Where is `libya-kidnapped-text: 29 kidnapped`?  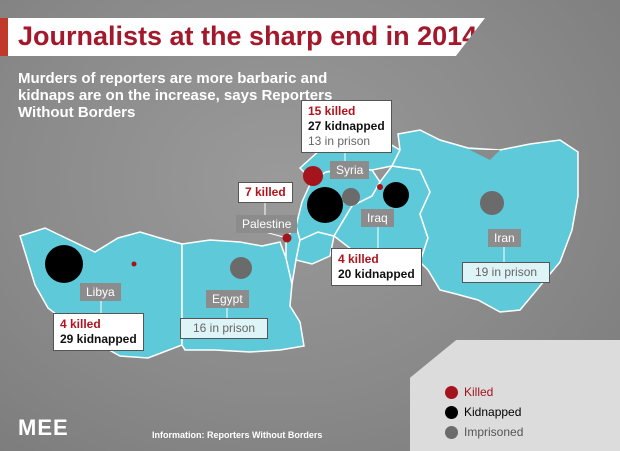
libya-kidnapped-text: 29 kidnapped is located at coordinates (98, 339).